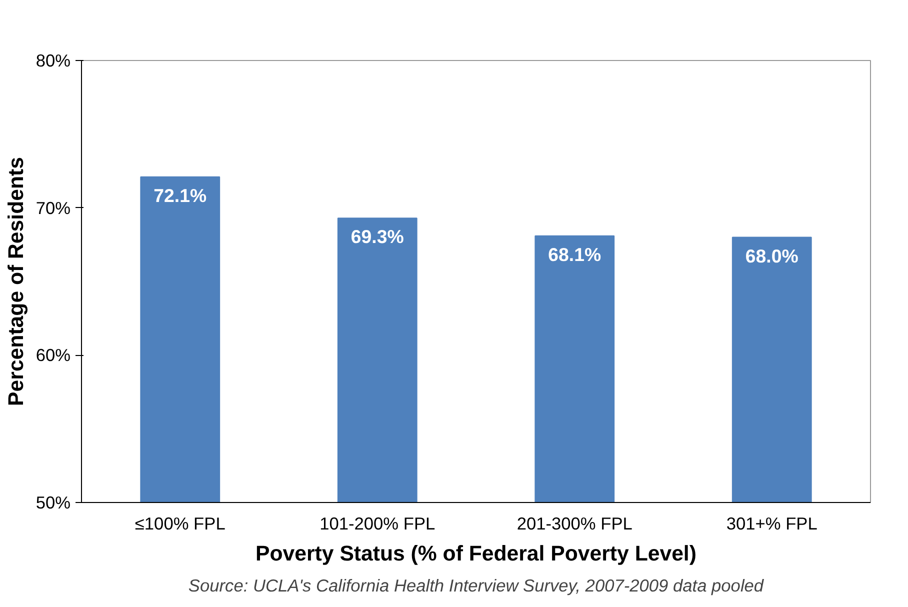 This screenshot has width=908, height=607. What do you see at coordinates (772, 524) in the screenshot?
I see `x-tick-label: 301+% FPL` at bounding box center [772, 524].